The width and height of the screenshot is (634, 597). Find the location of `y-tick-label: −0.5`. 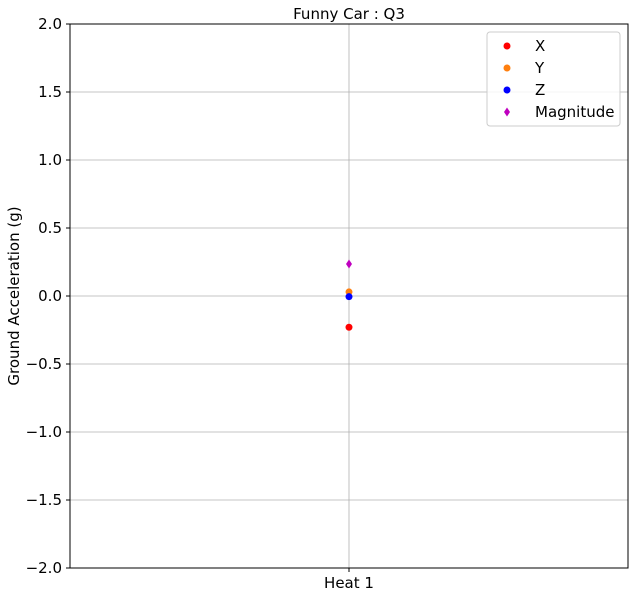

y-tick-label: −0.5 is located at coordinates (44, 364).